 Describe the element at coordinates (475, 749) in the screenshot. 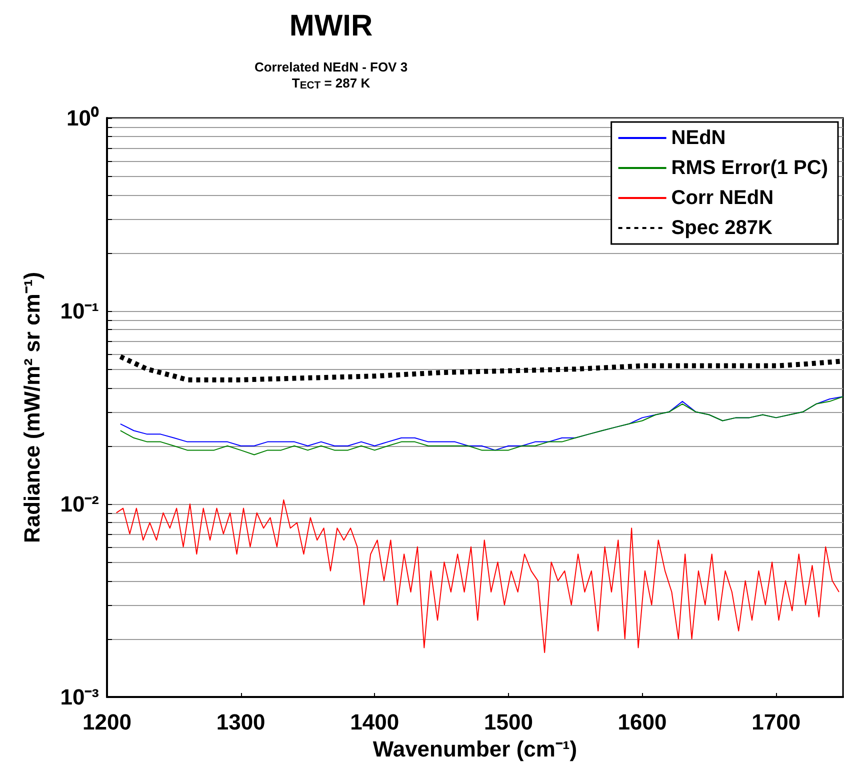

I see `x-axis-title: Wavenumber (cm⁻¹)` at that location.